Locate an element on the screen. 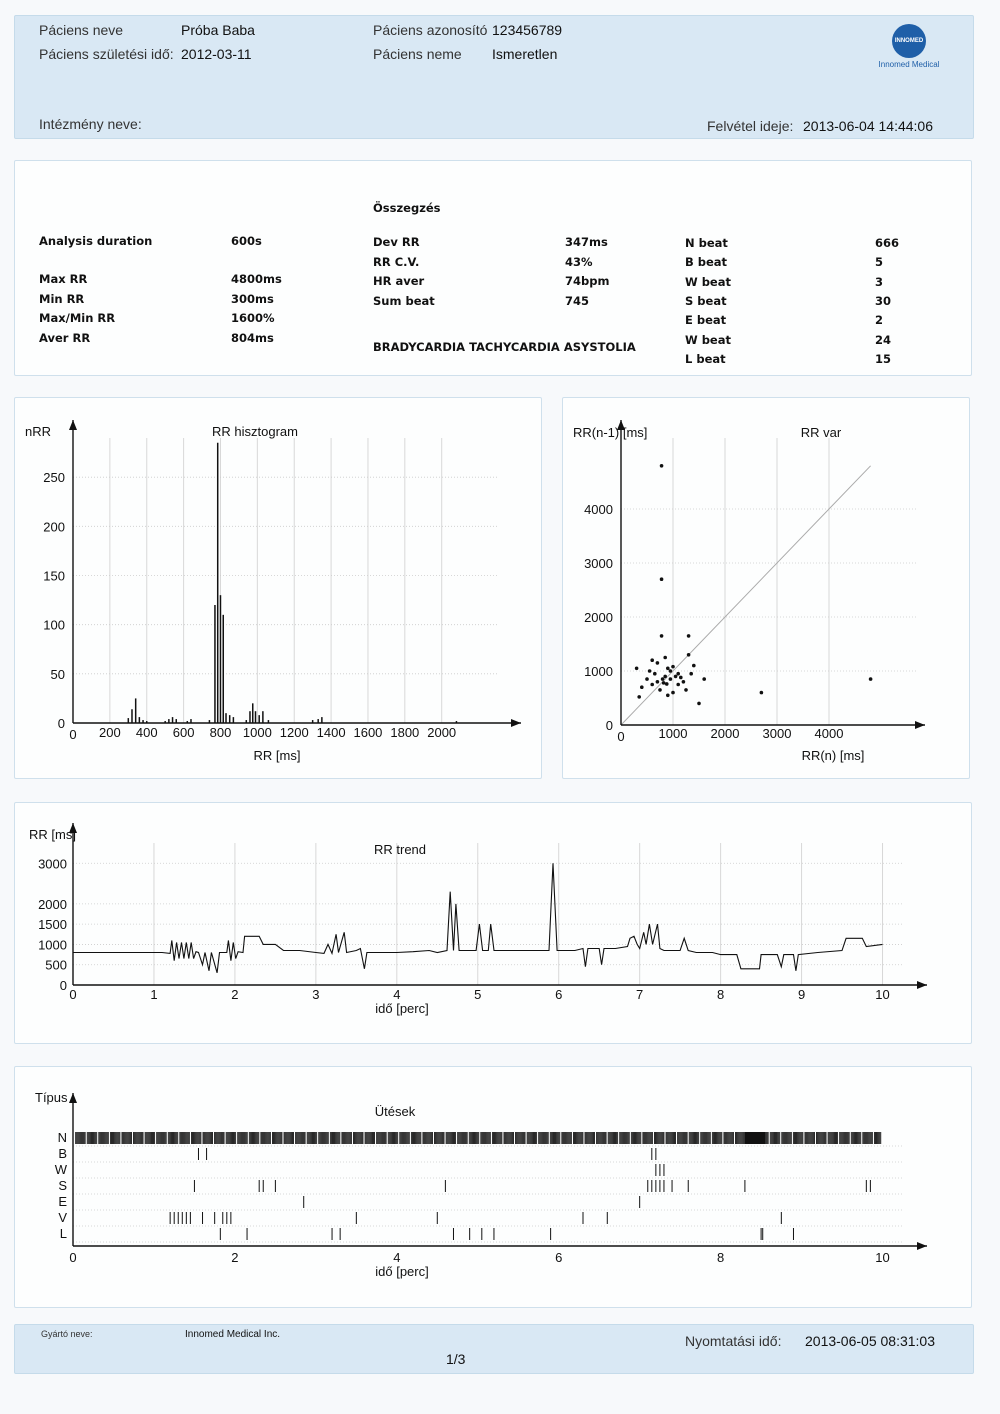 The width and height of the screenshot is (1000, 1414). summary-metric-label: Dev RR is located at coordinates (396, 242).